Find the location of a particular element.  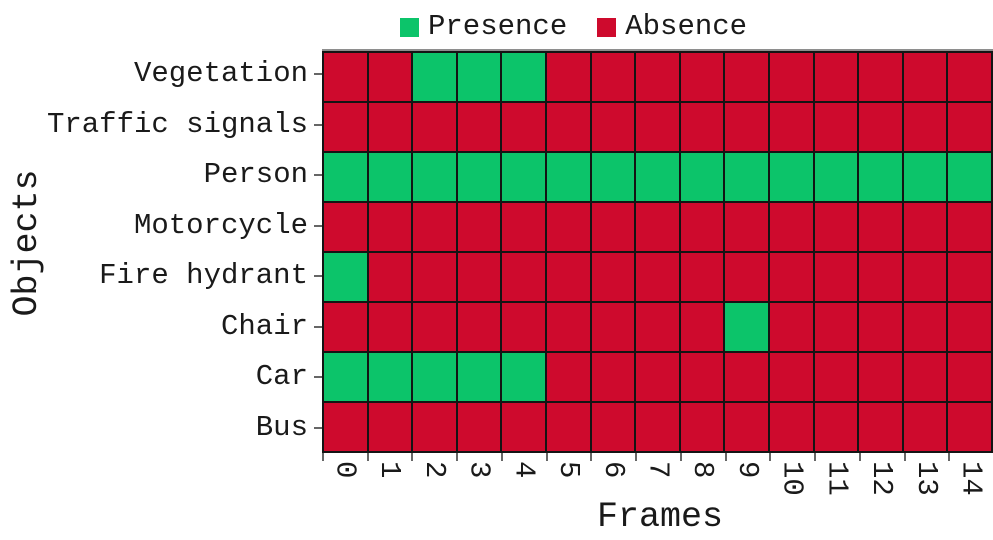

y-tick-label-chair: Chair is located at coordinates (264, 326).